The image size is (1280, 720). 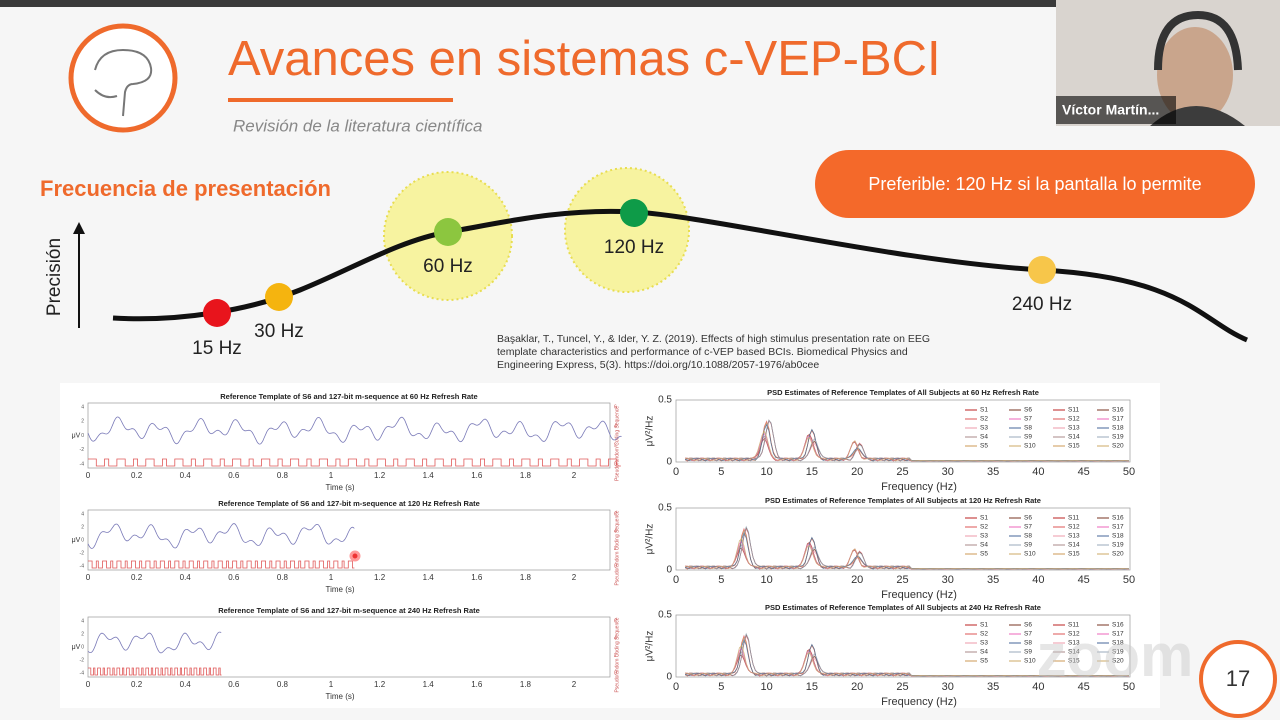 I want to click on legend-entry: S8, so click(x=1028, y=643).